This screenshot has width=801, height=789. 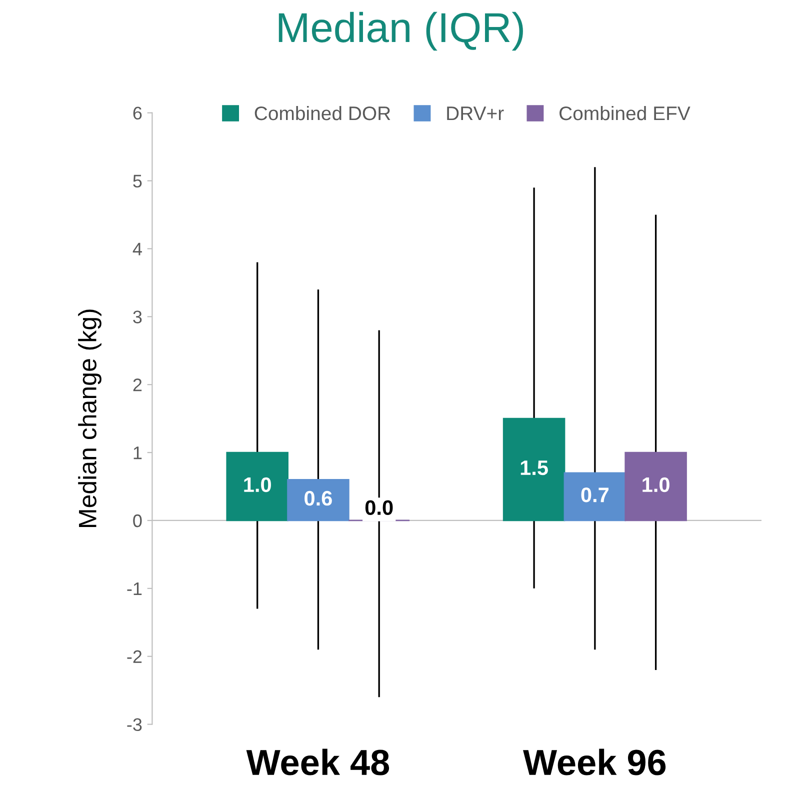 What do you see at coordinates (379, 507) in the screenshot?
I see `data-label: 0.0` at bounding box center [379, 507].